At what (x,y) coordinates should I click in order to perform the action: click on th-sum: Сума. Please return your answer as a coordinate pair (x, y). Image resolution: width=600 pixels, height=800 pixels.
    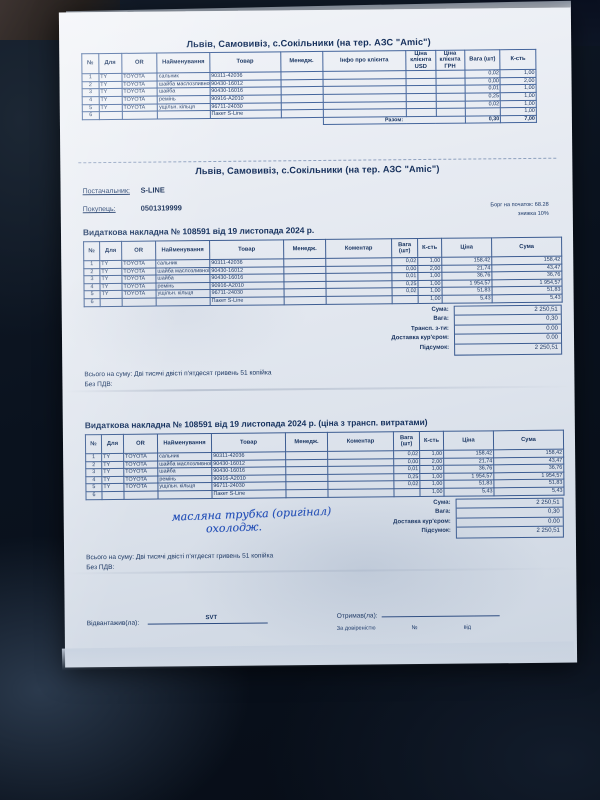
    Looking at the image, I should click on (526, 247).